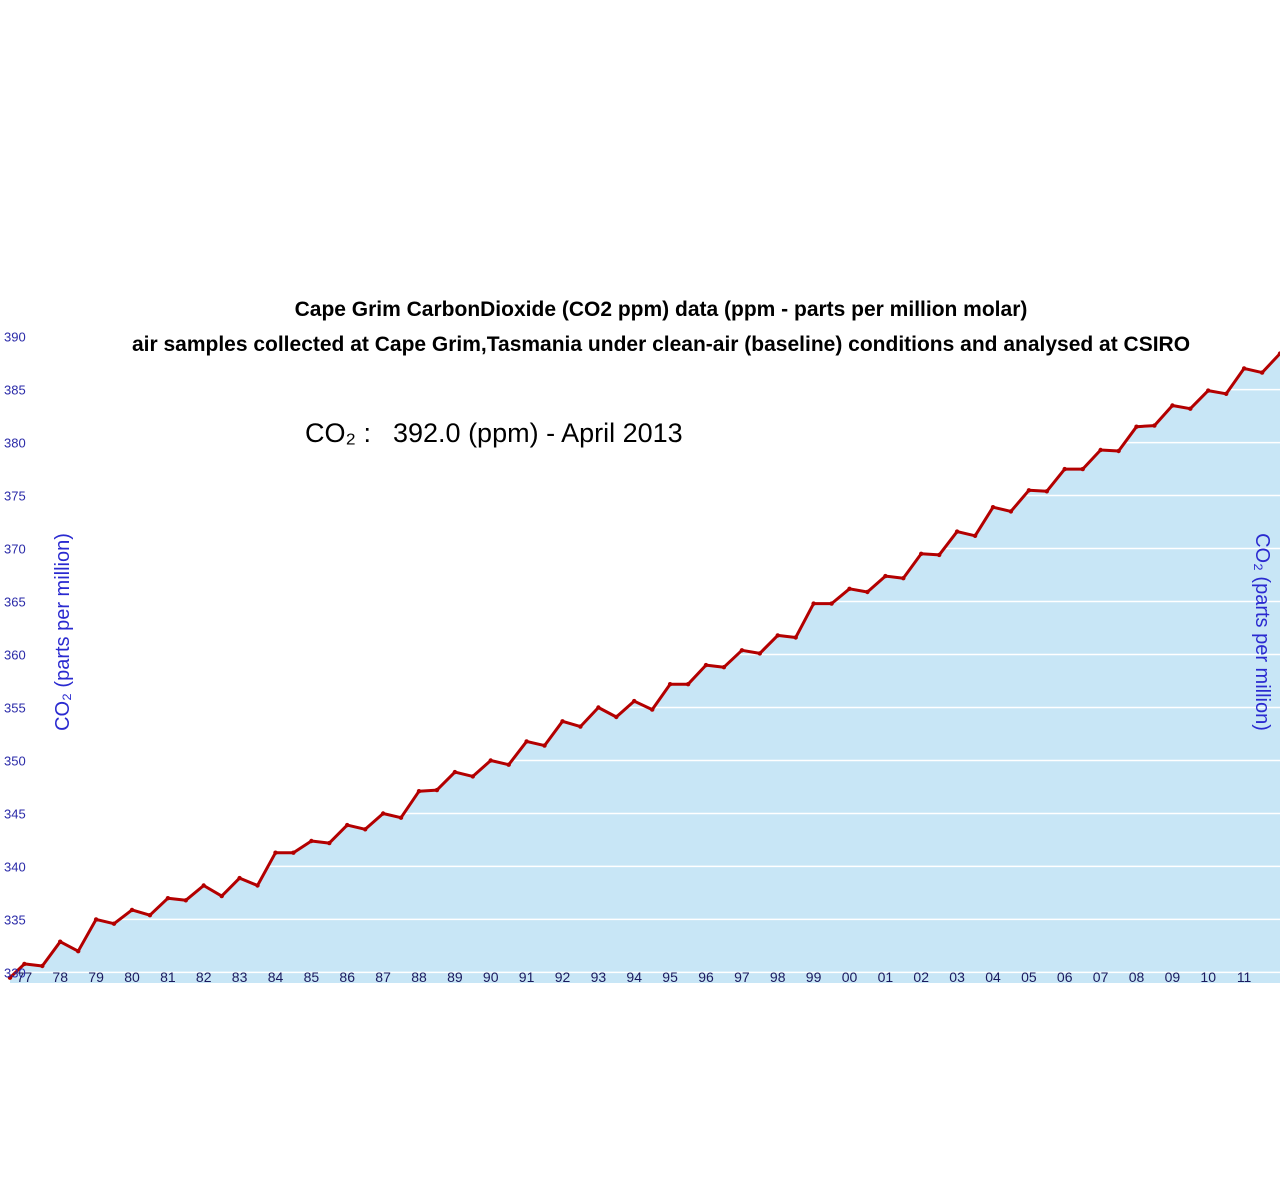 The width and height of the screenshot is (1280, 1190). I want to click on y-tick-360: 360, so click(15, 655).